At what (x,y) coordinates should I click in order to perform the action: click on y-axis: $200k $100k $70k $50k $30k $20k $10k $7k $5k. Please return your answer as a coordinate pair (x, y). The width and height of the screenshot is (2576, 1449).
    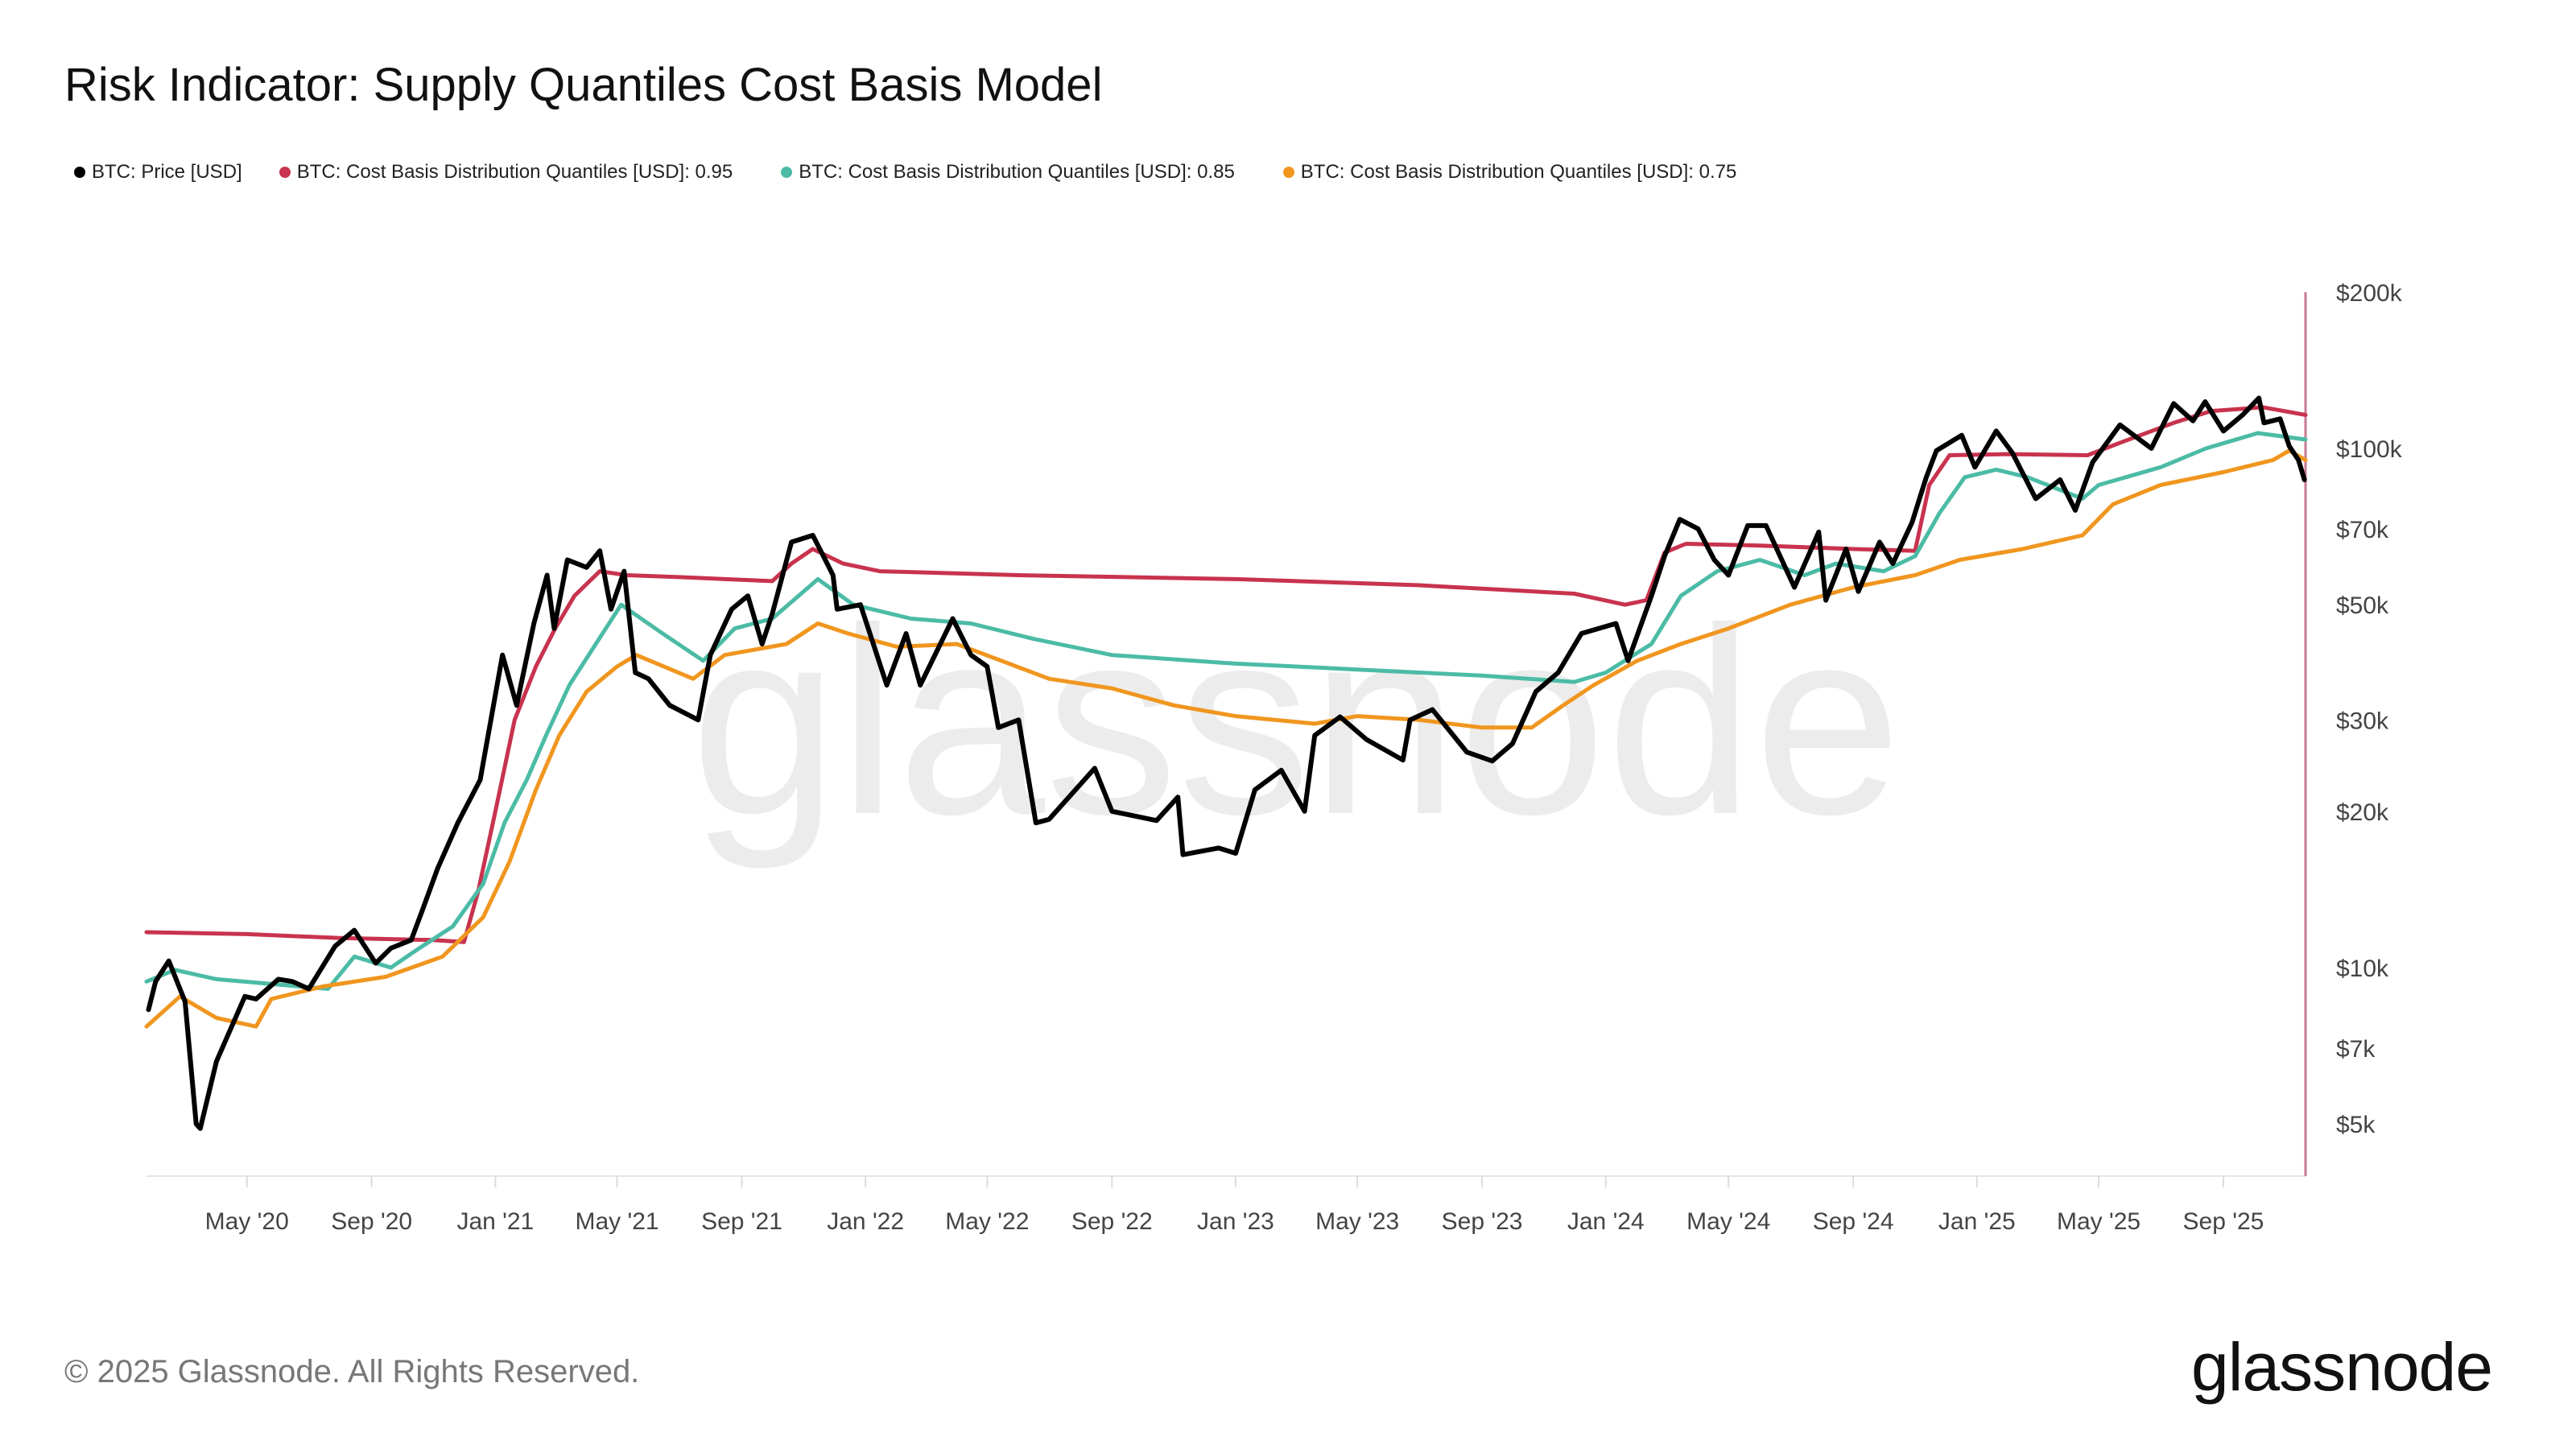
    Looking at the image, I should click on (2353, 728).